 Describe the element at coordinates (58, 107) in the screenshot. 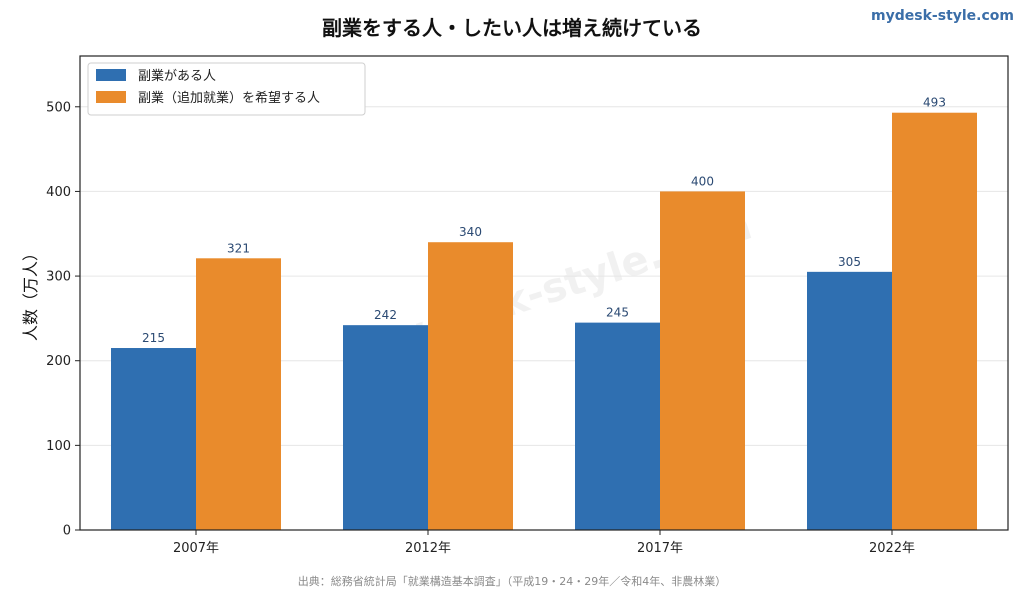

I see `y-tick-label: 500` at that location.